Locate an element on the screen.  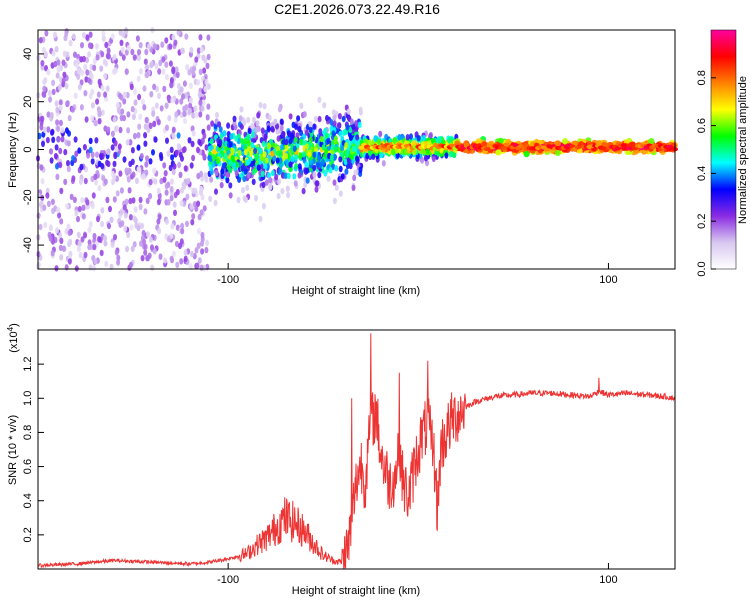
snr-y-label: SNR (10 * v/v) is located at coordinates (13, 450).